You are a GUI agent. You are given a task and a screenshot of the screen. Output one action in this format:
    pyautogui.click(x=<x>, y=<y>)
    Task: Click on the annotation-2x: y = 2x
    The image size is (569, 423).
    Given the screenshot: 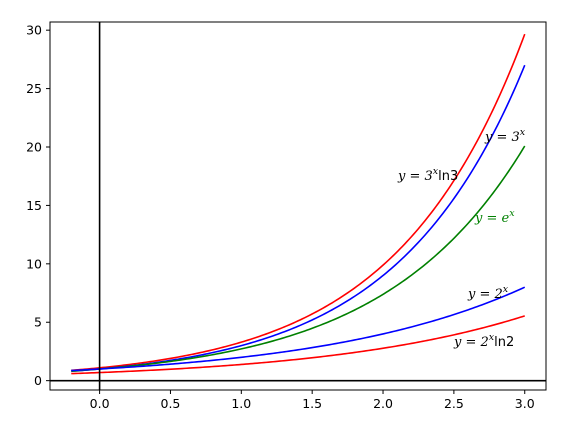 What is the action you would take?
    pyautogui.click(x=488, y=293)
    